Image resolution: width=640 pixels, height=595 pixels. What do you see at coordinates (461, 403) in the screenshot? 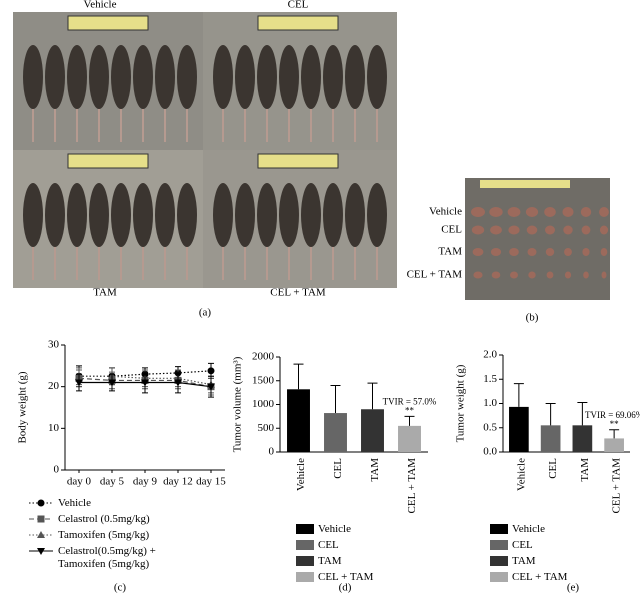
I see `y-axis-label: Tumor weight (g)` at bounding box center [461, 403].